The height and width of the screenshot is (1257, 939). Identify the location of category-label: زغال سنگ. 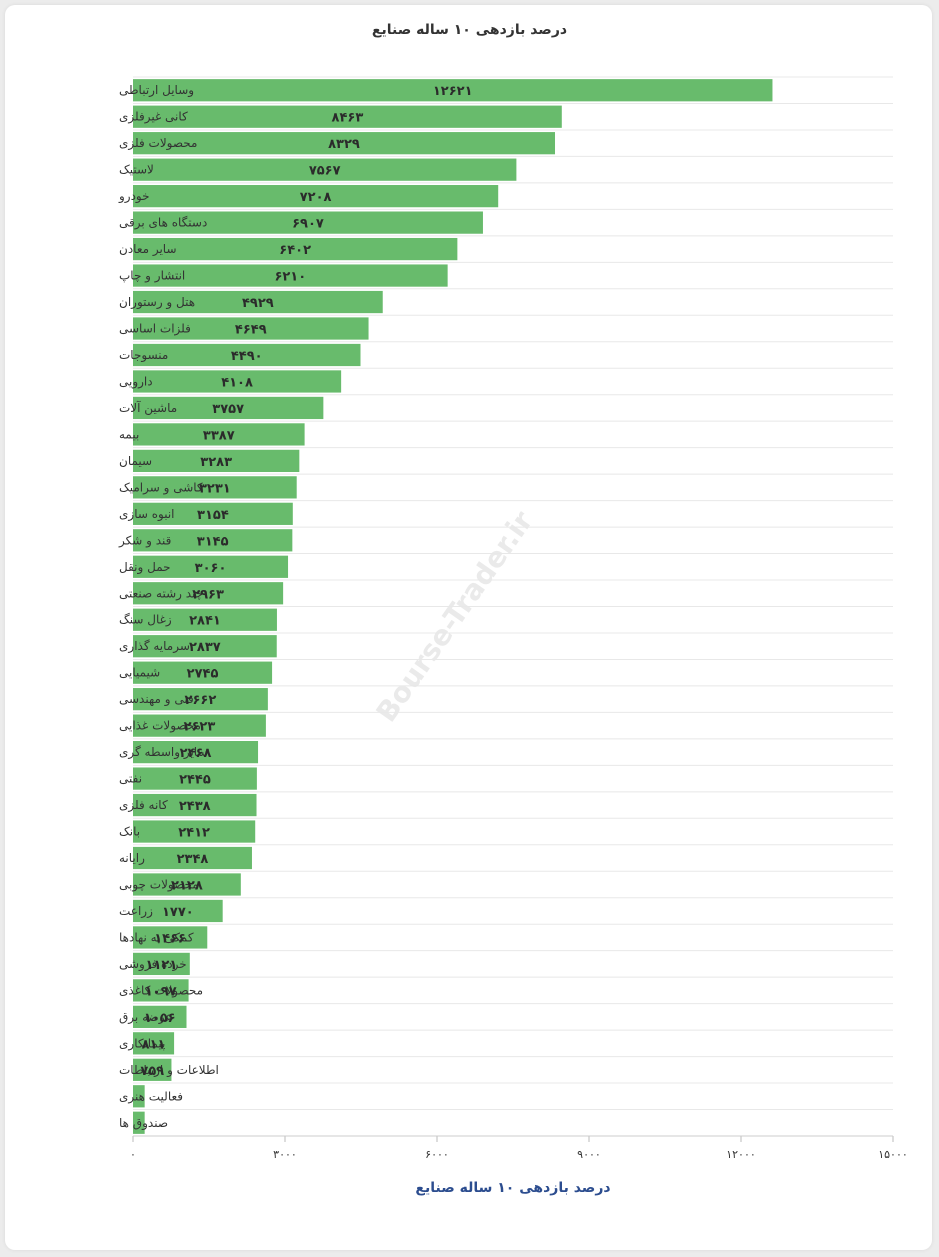
(145, 620).